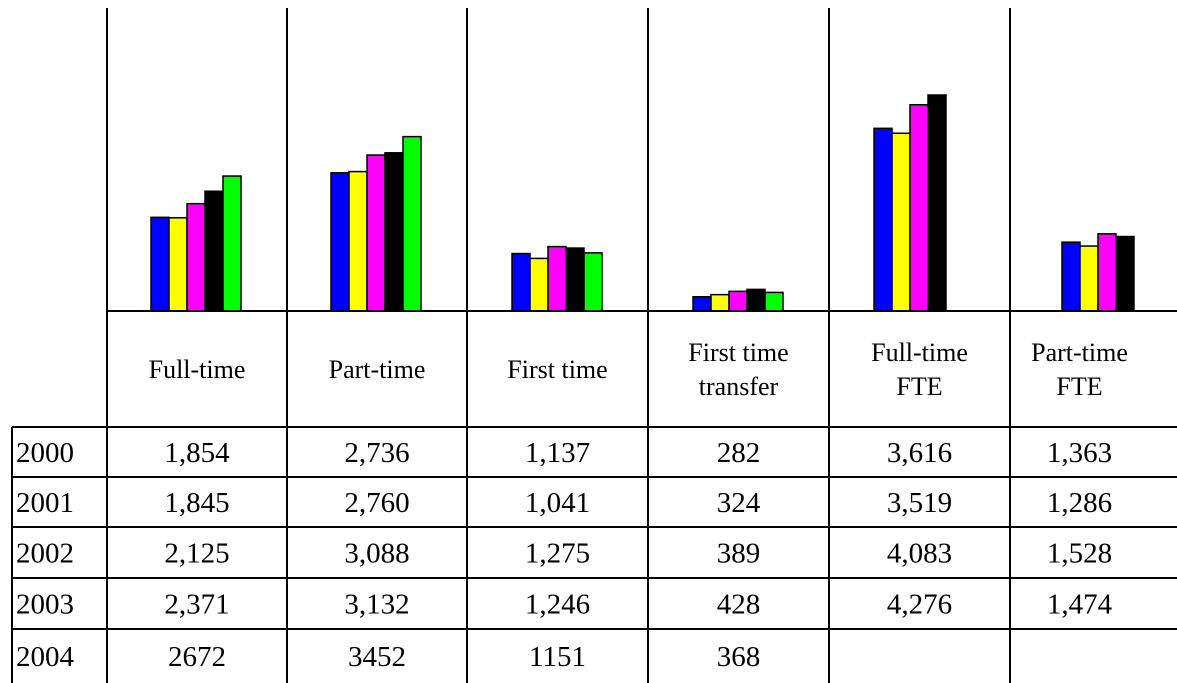 The height and width of the screenshot is (683, 1177). I want to click on row-label-year: 2000, so click(45, 453).